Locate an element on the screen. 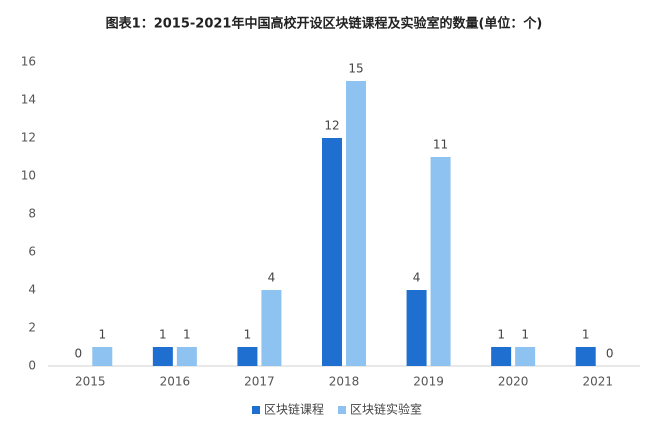 The height and width of the screenshot is (436, 648). data-label: 15 is located at coordinates (355, 69).